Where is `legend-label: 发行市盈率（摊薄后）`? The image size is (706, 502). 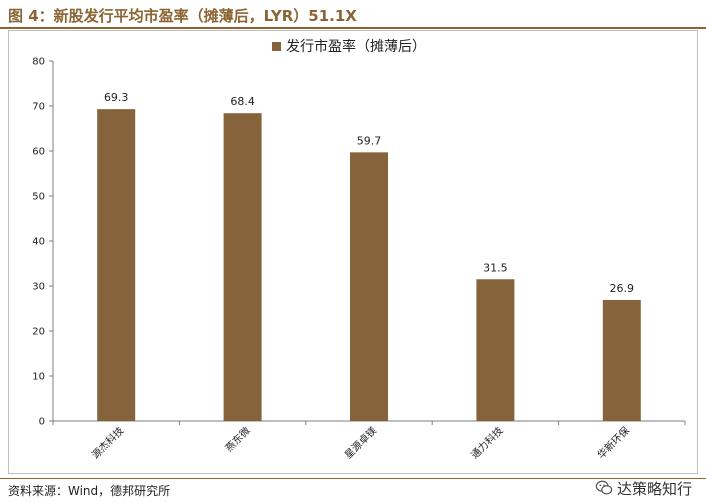 legend-label: 发行市盈率（摊薄后） is located at coordinates (356, 46).